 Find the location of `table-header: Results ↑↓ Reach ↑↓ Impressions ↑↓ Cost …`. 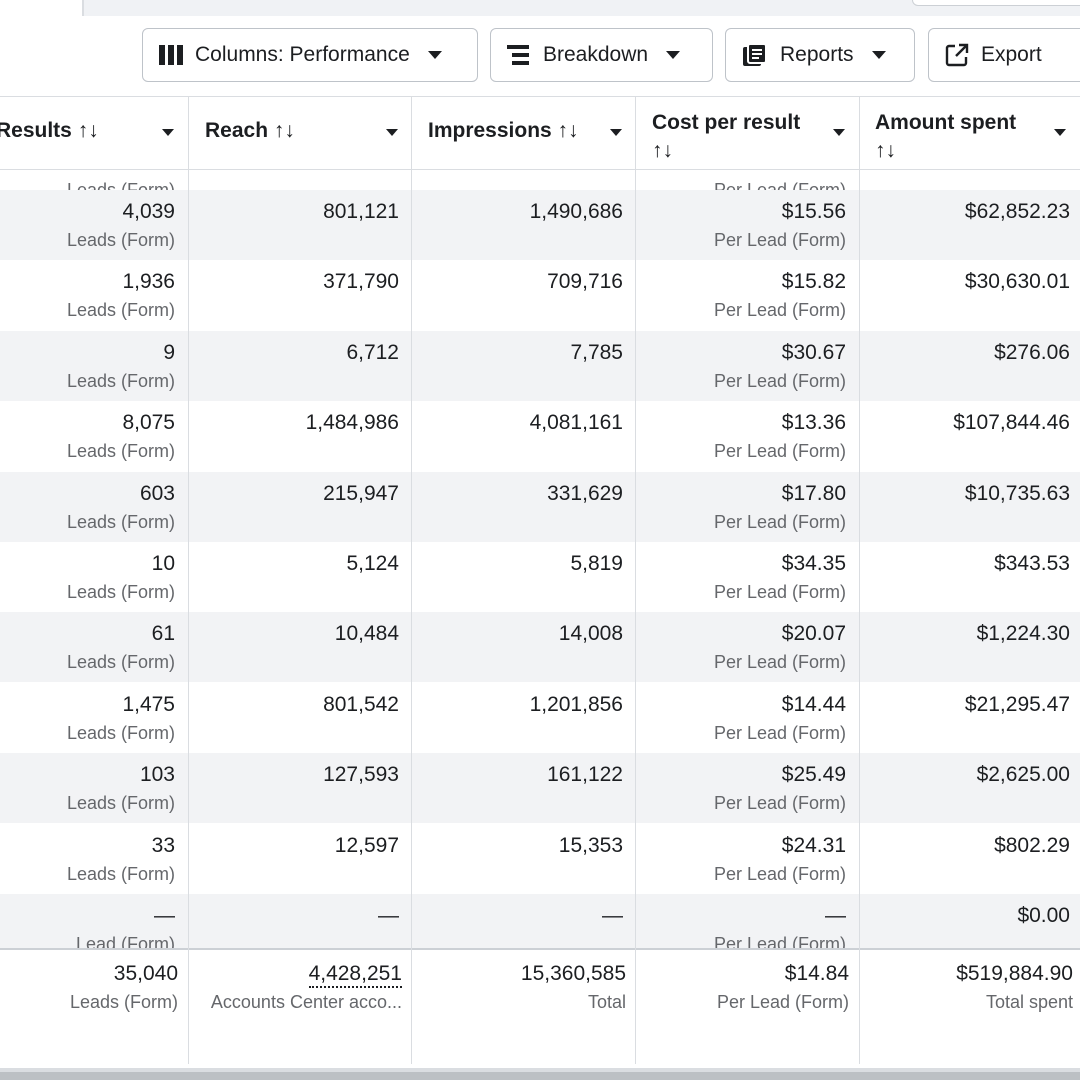

table-header: Results ↑↓ Reach ↑↓ Impressions ↑↓ Cost … is located at coordinates (540, 133).